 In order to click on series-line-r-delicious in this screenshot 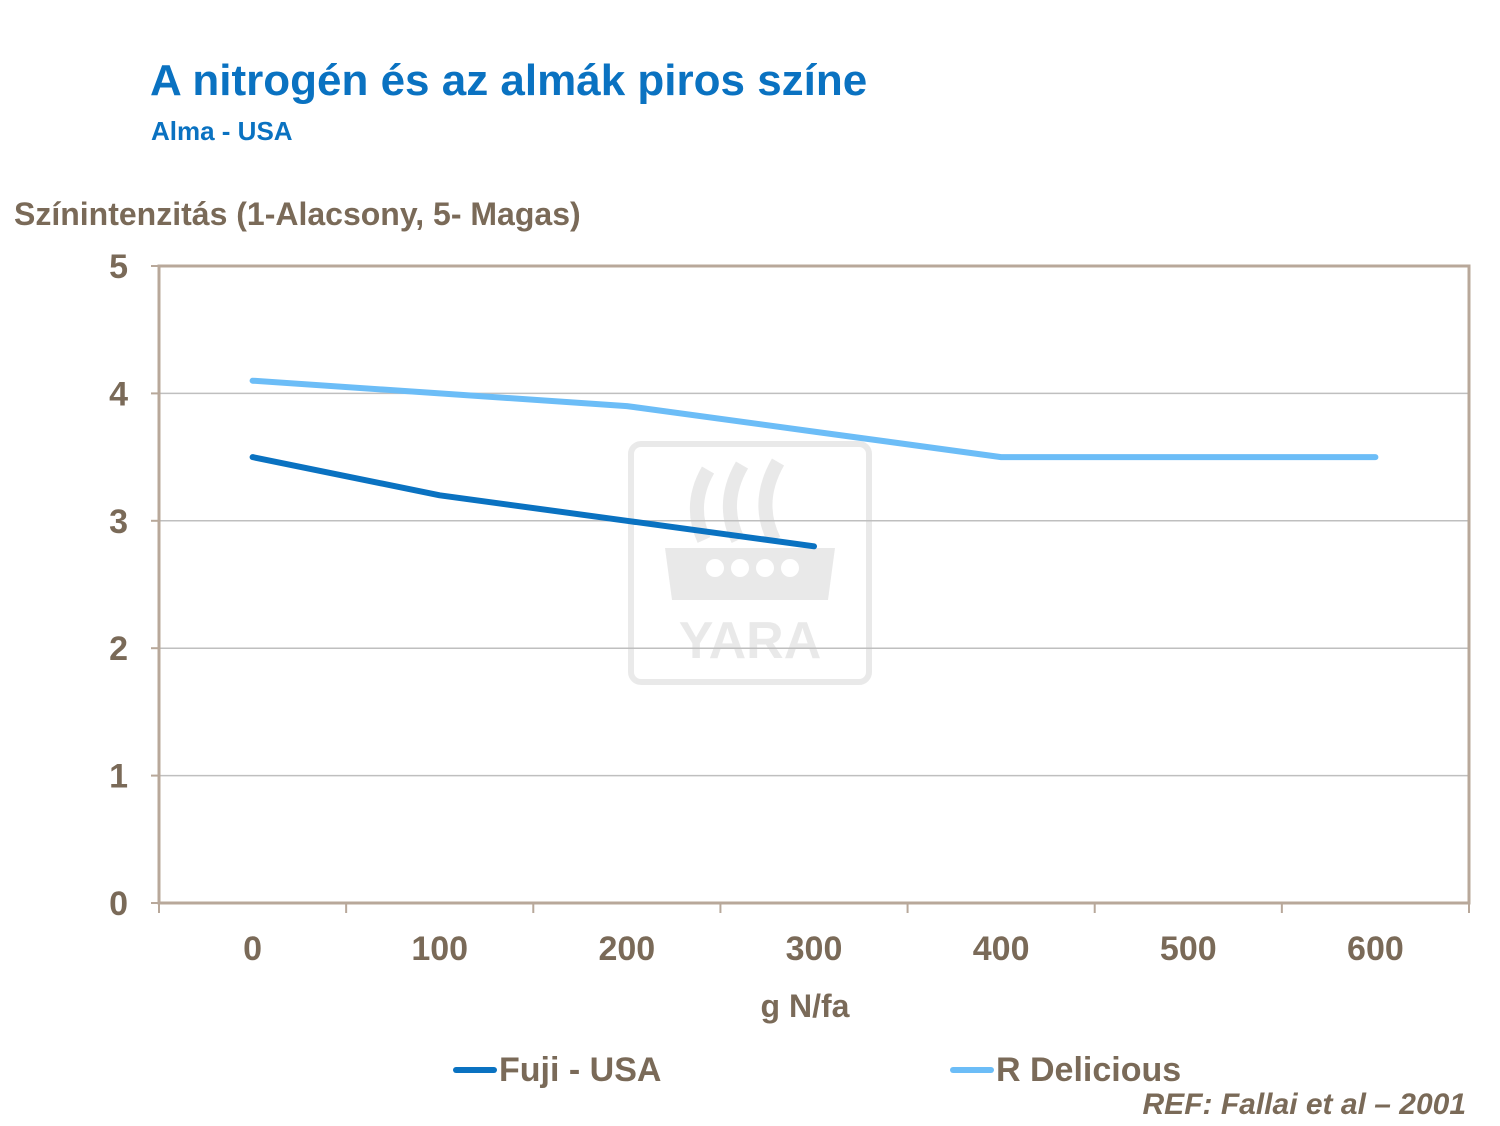, I will do `click(814, 419)`.